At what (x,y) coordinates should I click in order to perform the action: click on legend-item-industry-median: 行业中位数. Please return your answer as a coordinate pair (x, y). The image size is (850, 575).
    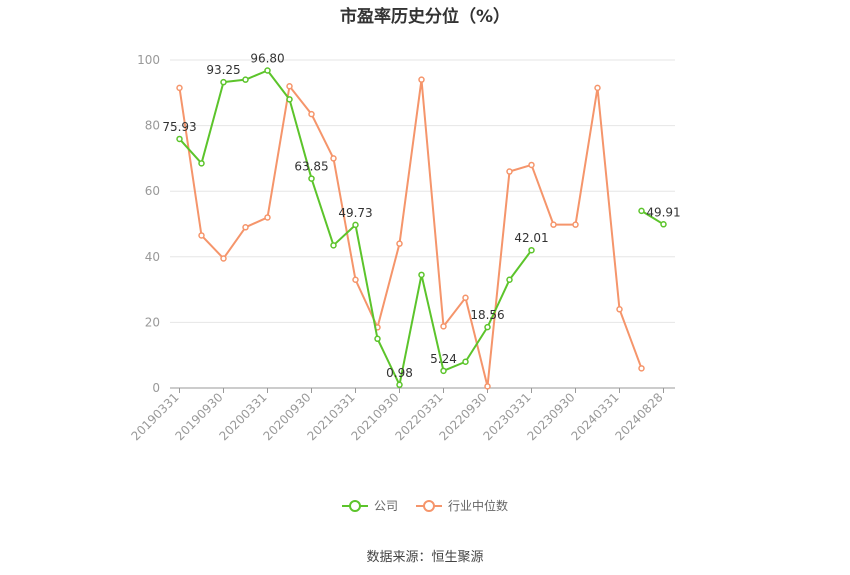
    Looking at the image, I should click on (462, 505).